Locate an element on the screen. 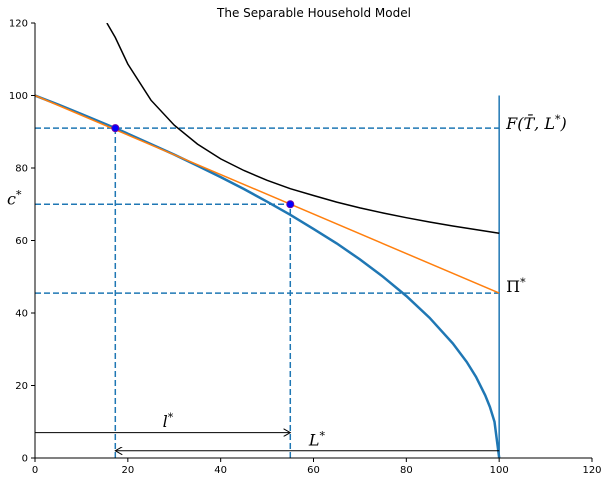  y-tick-label: 40 is located at coordinates (21, 314).